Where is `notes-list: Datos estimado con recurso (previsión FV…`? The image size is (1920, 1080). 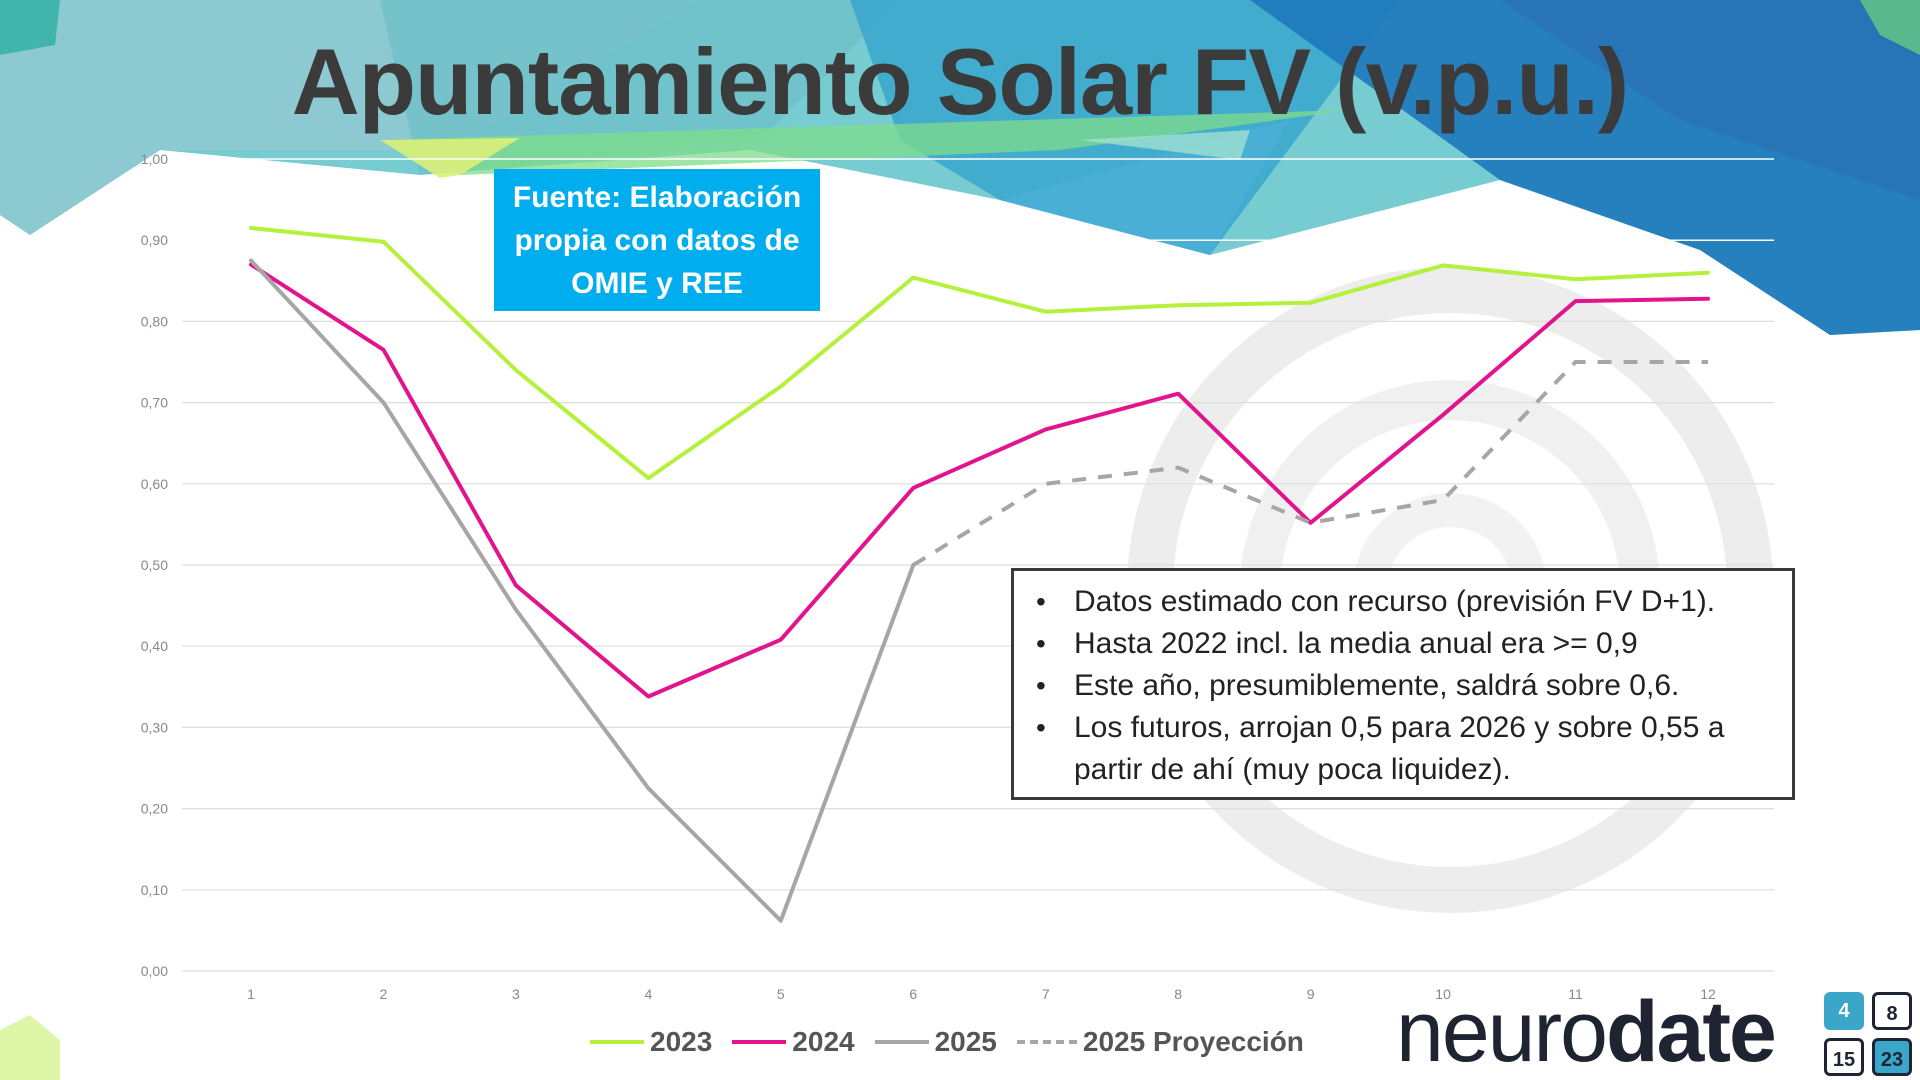 notes-list: Datos estimado con recurso (previsión FV… is located at coordinates (1395, 686).